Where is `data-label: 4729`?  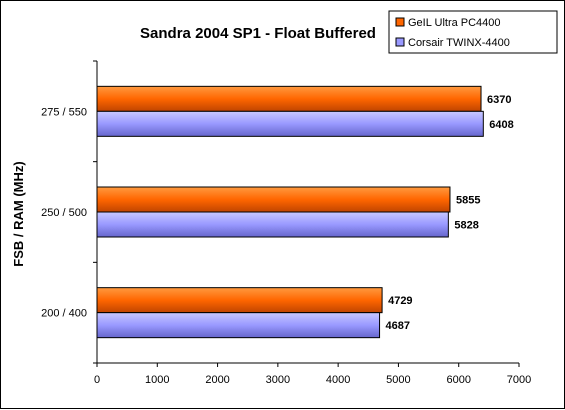 data-label: 4729 is located at coordinates (400, 301).